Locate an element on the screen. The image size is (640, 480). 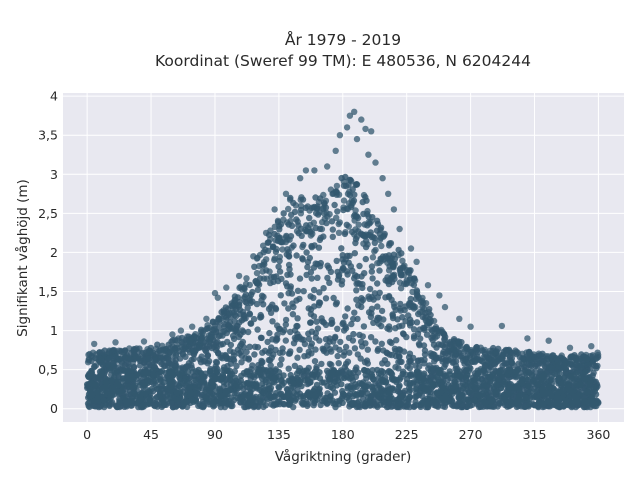
y-tick-label: 1,5 is located at coordinates (48, 291).